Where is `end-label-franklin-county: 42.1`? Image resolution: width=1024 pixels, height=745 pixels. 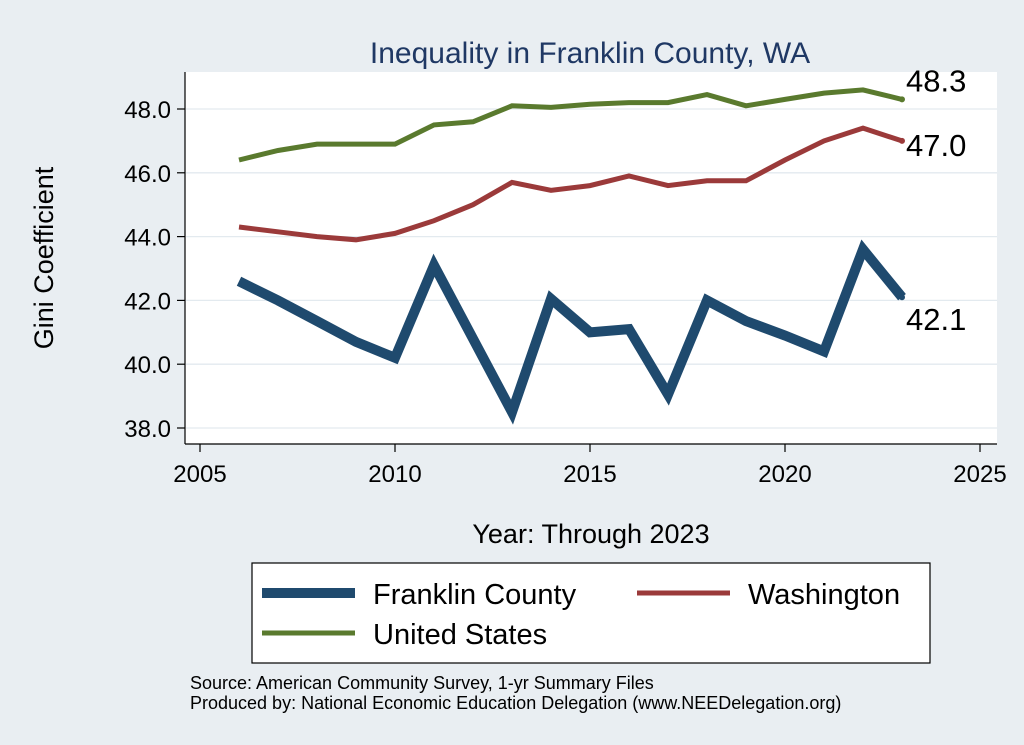
end-label-franklin-county: 42.1 is located at coordinates (936, 319).